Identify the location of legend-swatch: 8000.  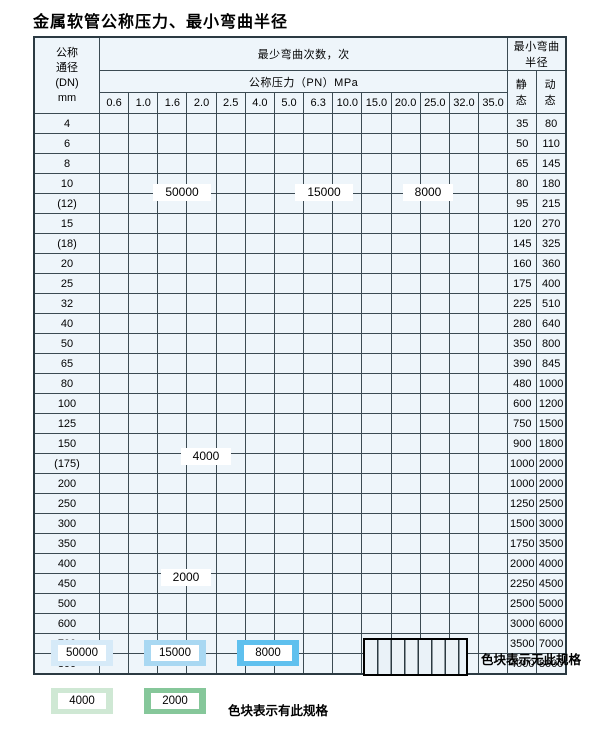
(268, 653).